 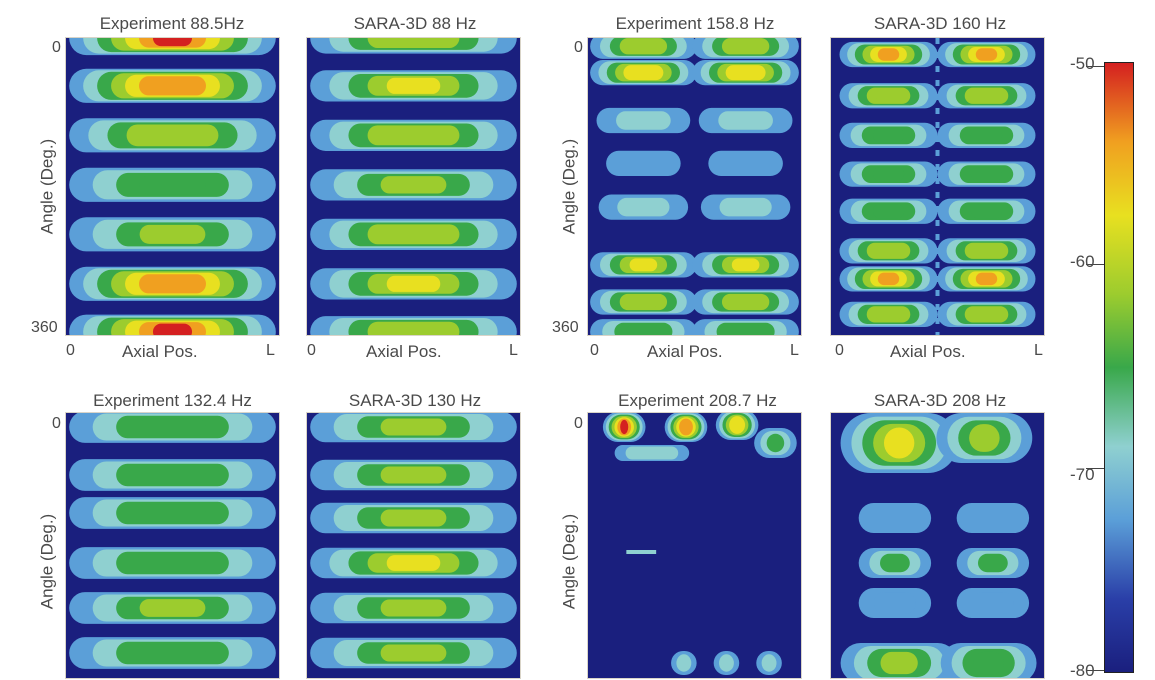 I want to click on colorbar, so click(x=1119, y=367).